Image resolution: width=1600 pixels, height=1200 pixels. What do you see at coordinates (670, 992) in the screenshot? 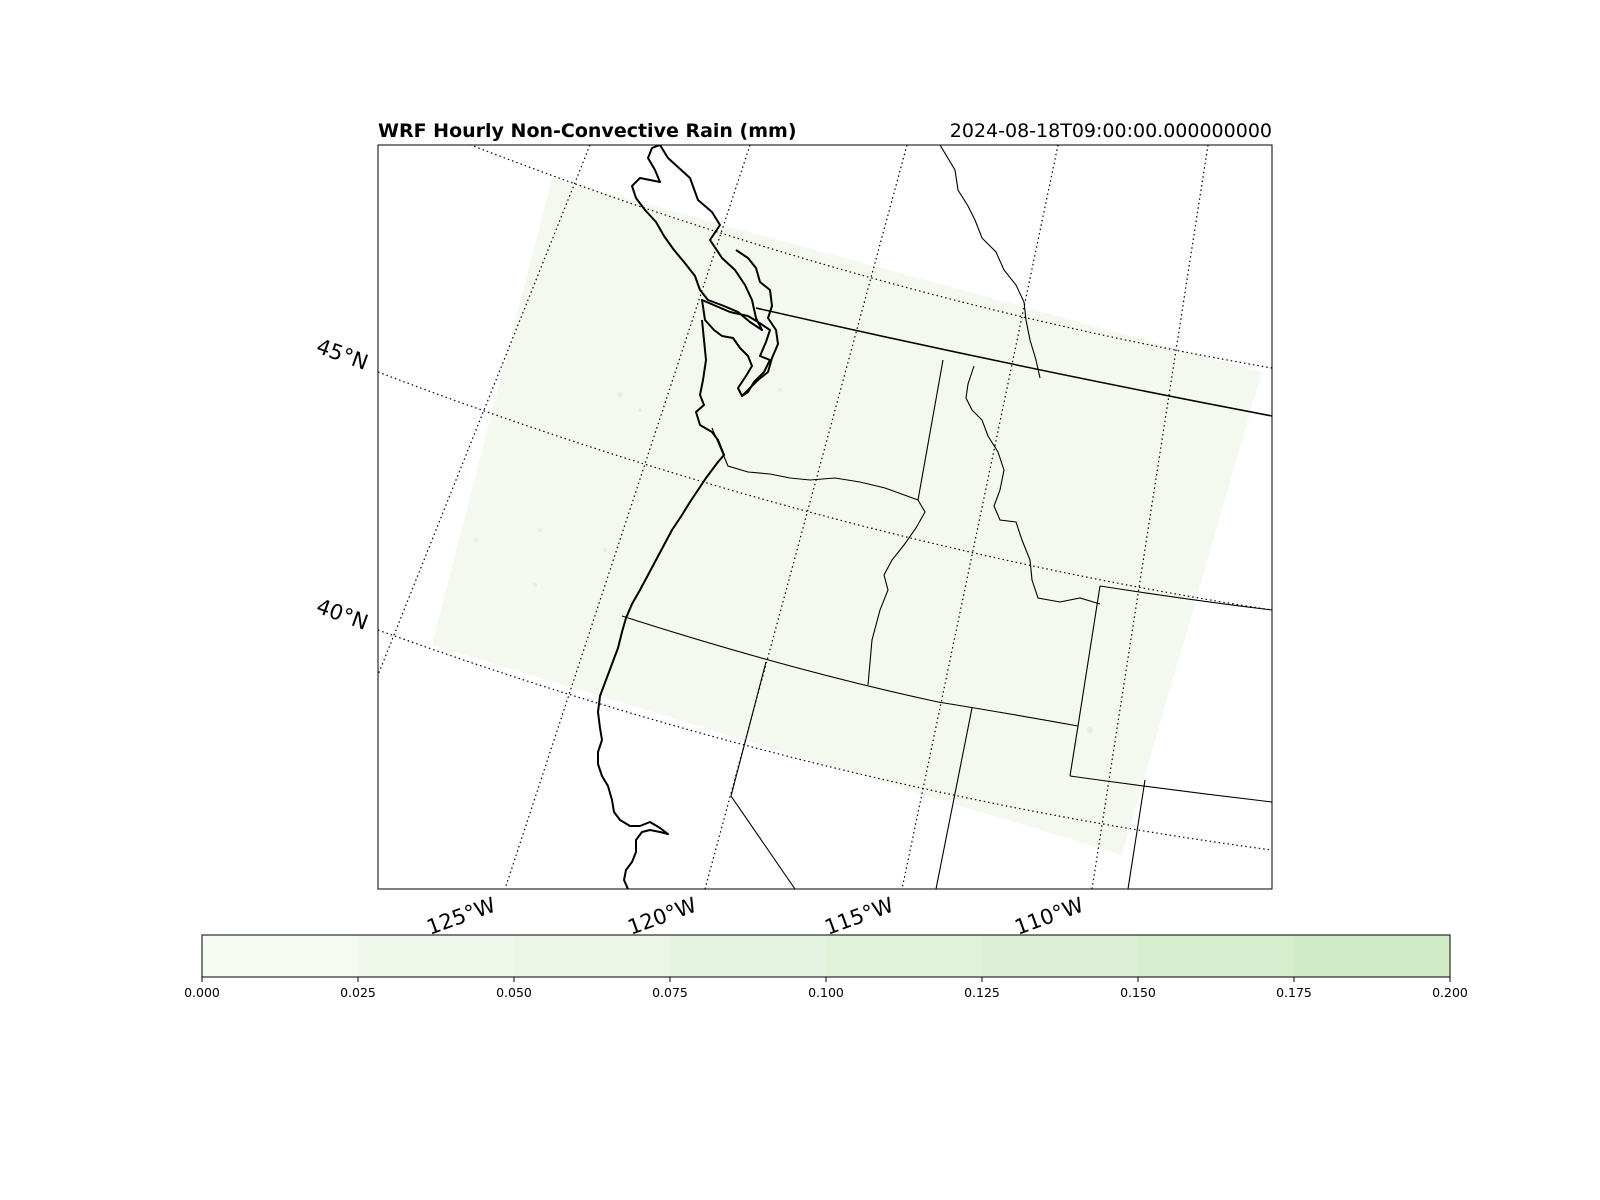
I see `colorbar-tick-label: 0.075` at bounding box center [670, 992].